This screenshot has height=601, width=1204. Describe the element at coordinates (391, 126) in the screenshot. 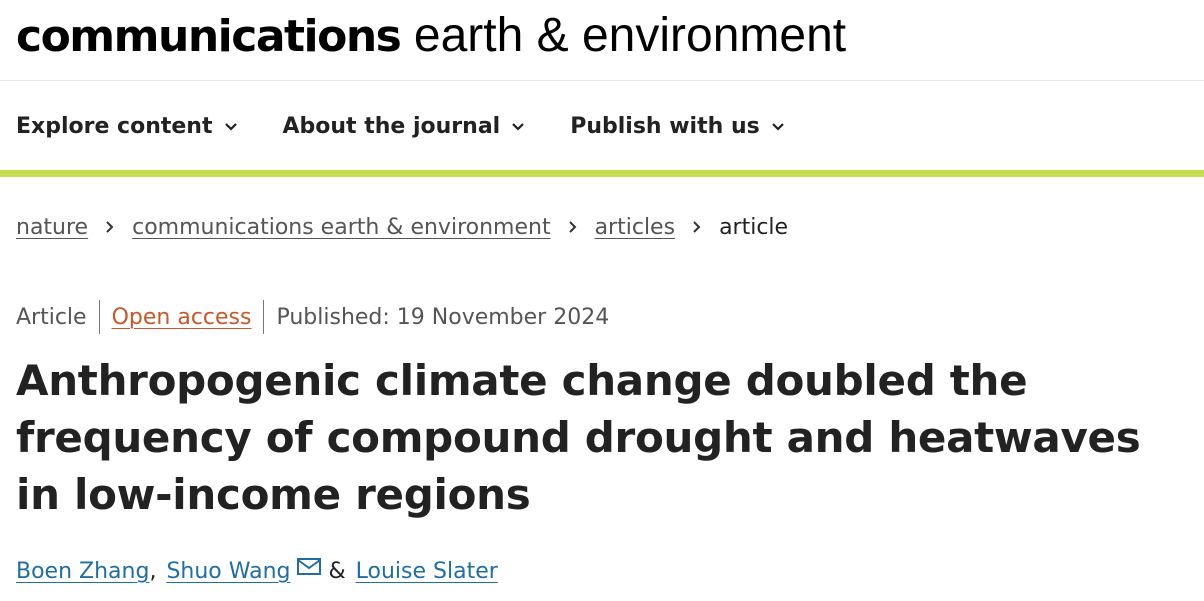

I see `nav-item-label: About the journal` at that location.